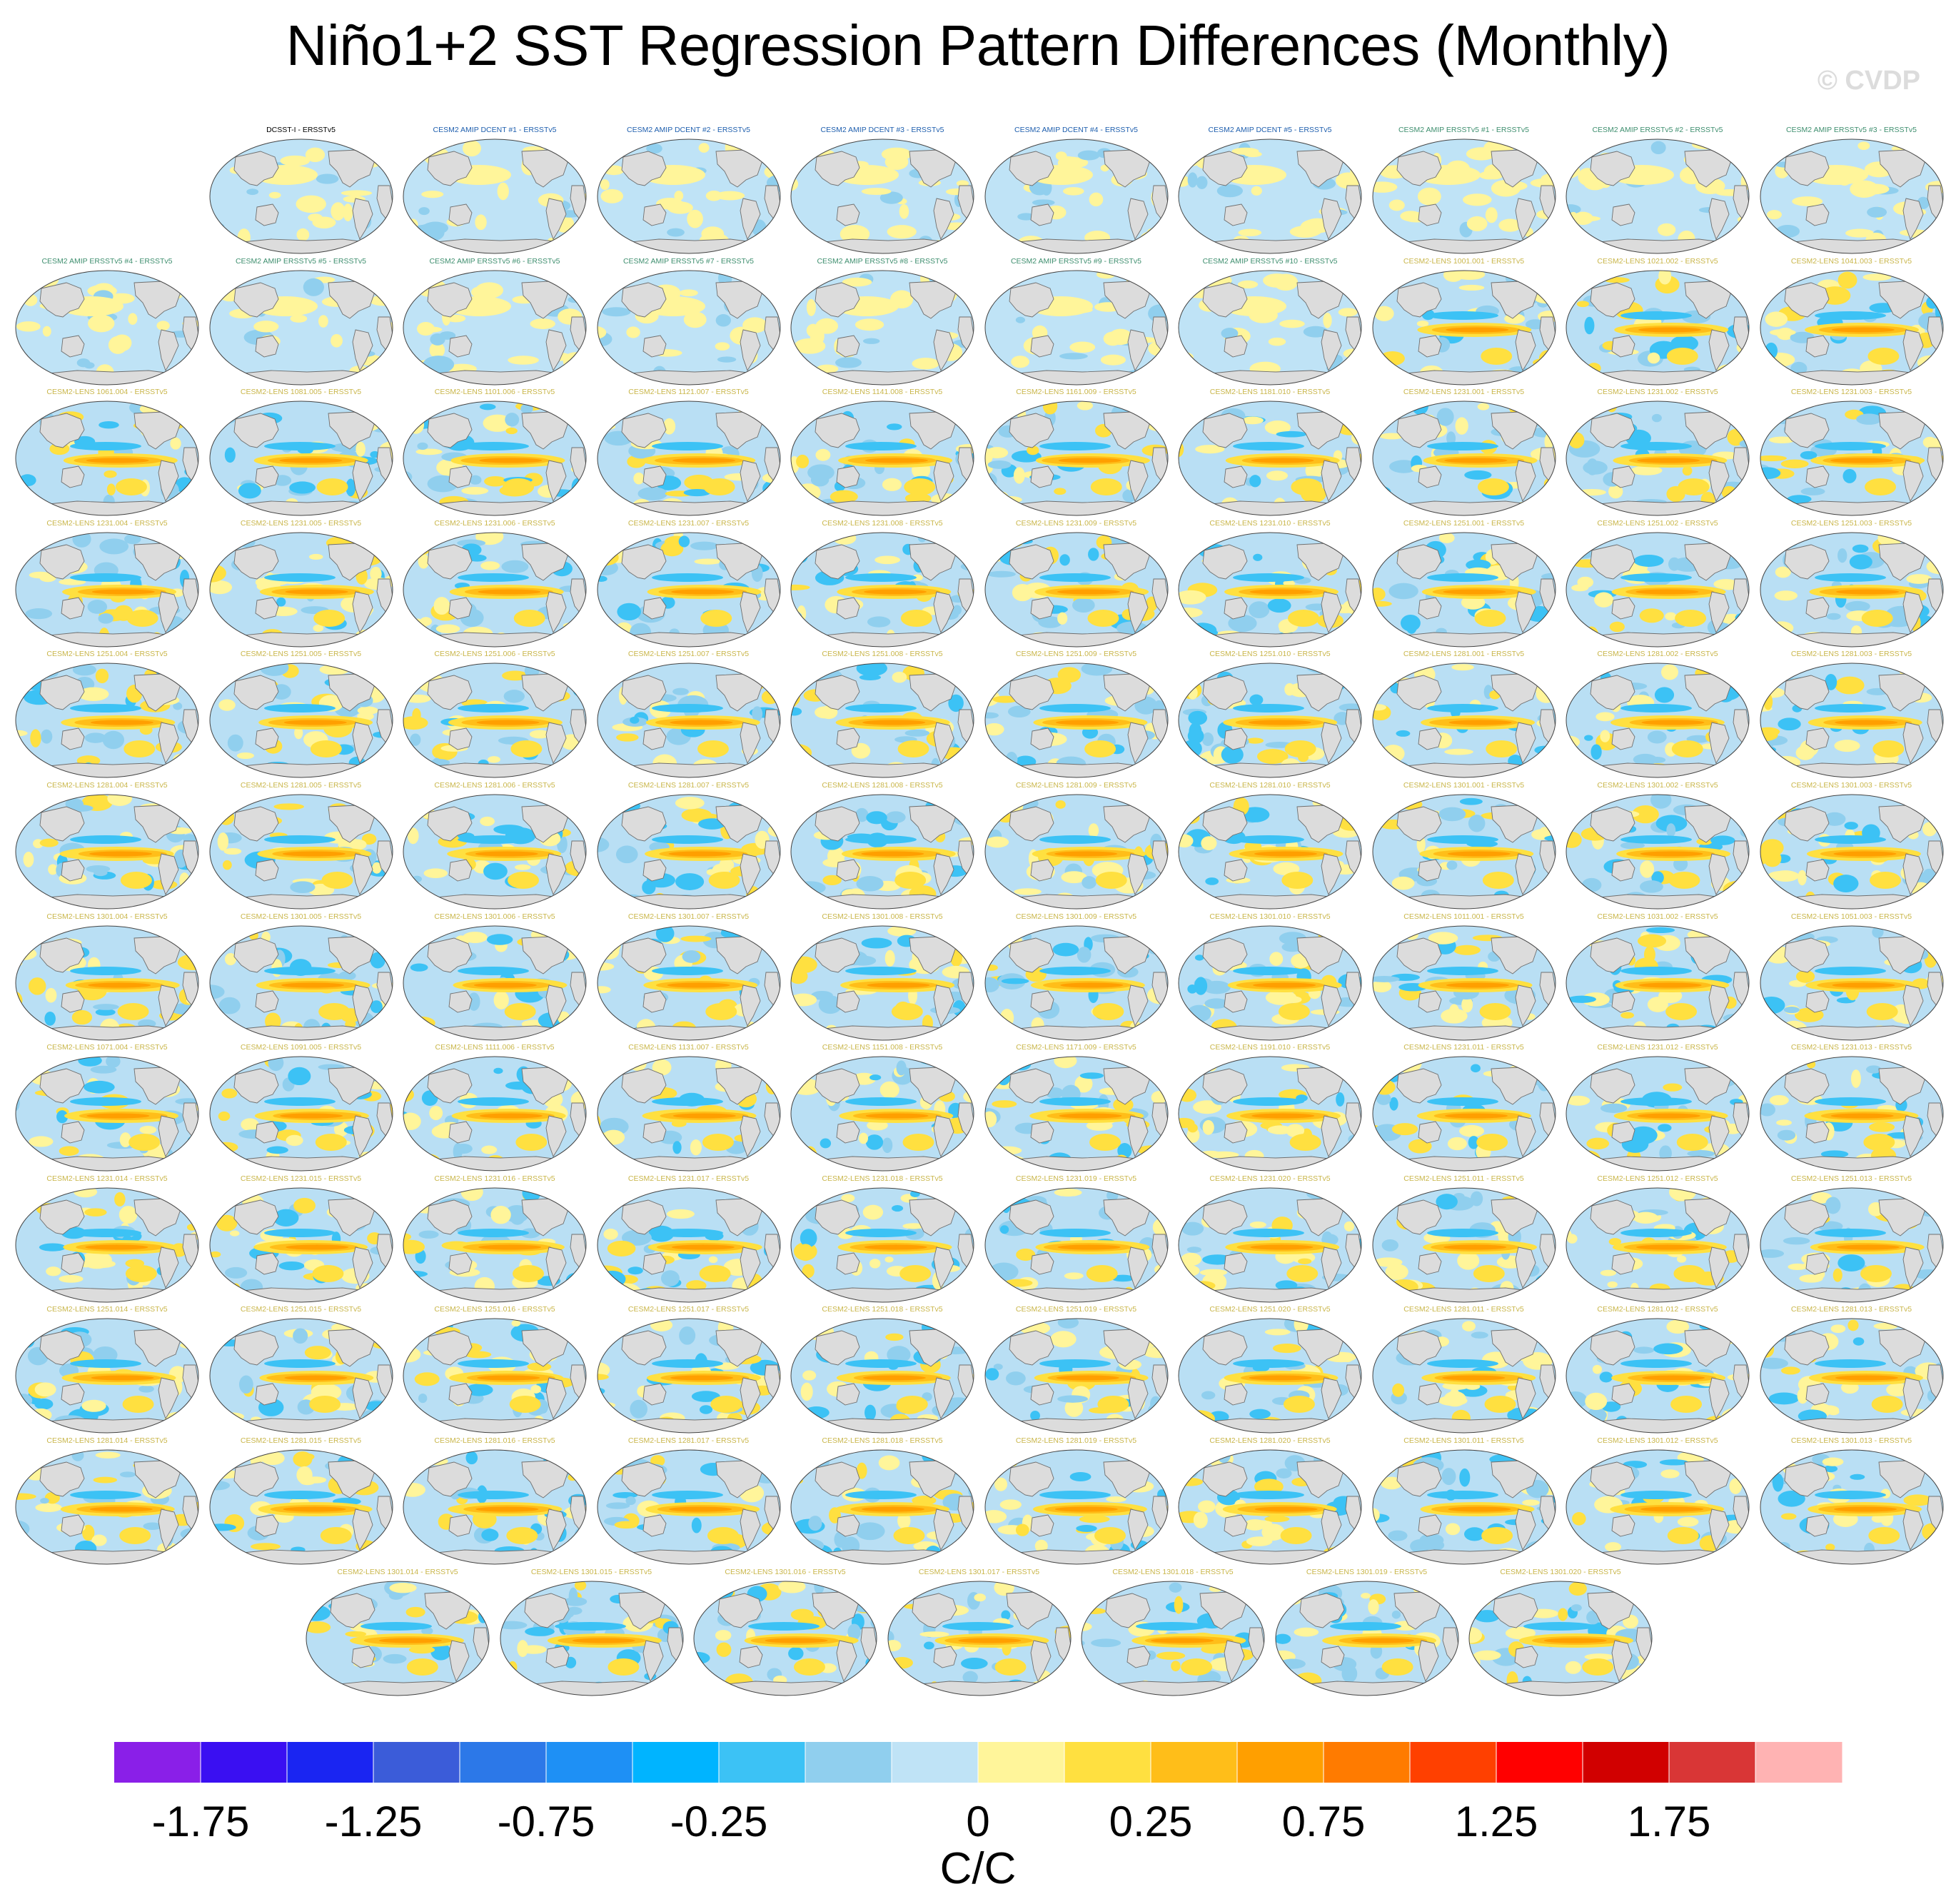  What do you see at coordinates (1464, 454) in the screenshot?
I see `map-panel: CESM2-LENS 1231.001 - ERSSTv5` at bounding box center [1464, 454].